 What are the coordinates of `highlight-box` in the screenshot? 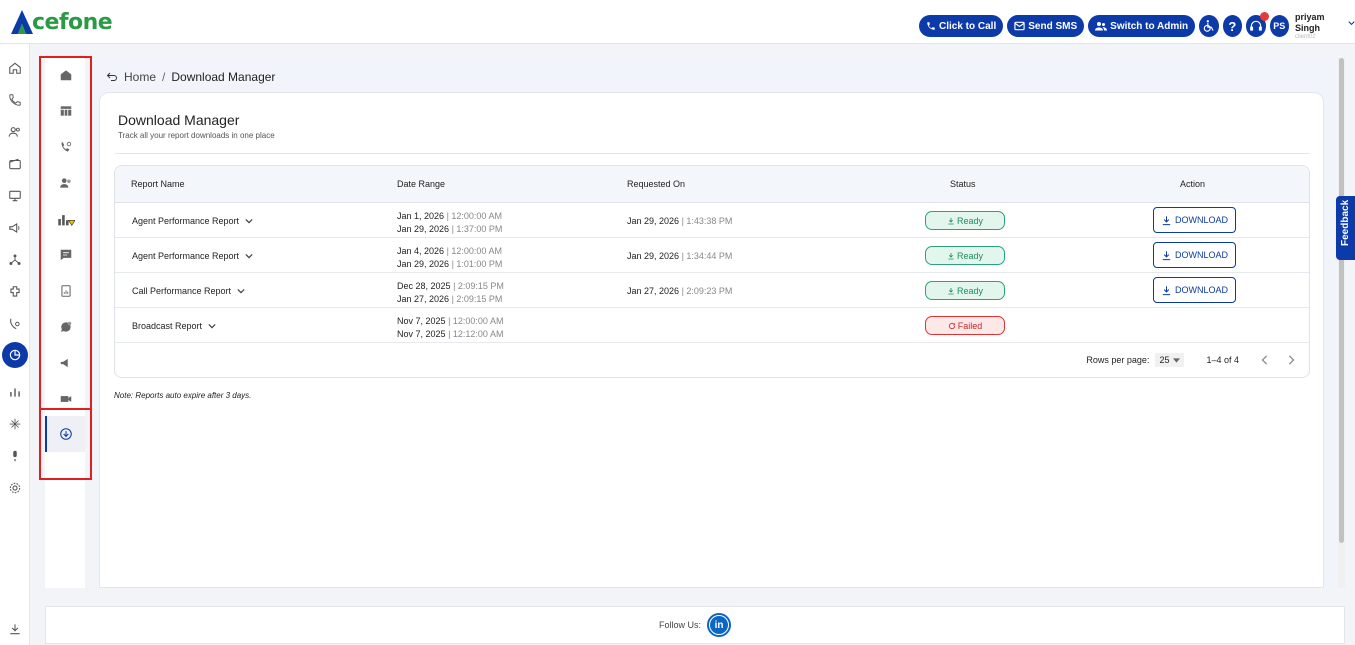 It's located at (65, 233).